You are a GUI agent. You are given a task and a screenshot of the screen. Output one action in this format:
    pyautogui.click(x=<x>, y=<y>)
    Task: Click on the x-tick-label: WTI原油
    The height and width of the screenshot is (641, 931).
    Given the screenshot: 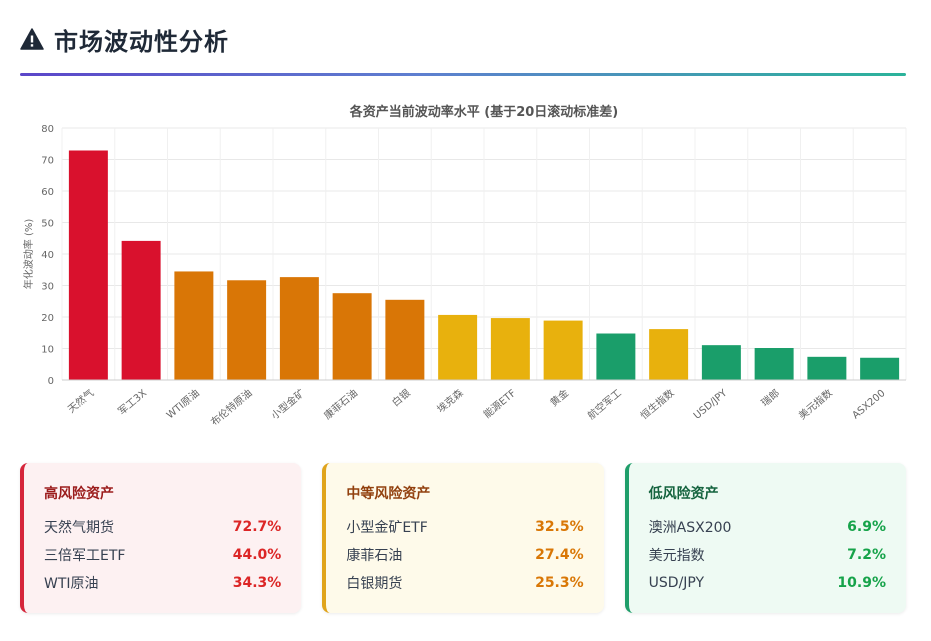 What is the action you would take?
    pyautogui.click(x=183, y=403)
    